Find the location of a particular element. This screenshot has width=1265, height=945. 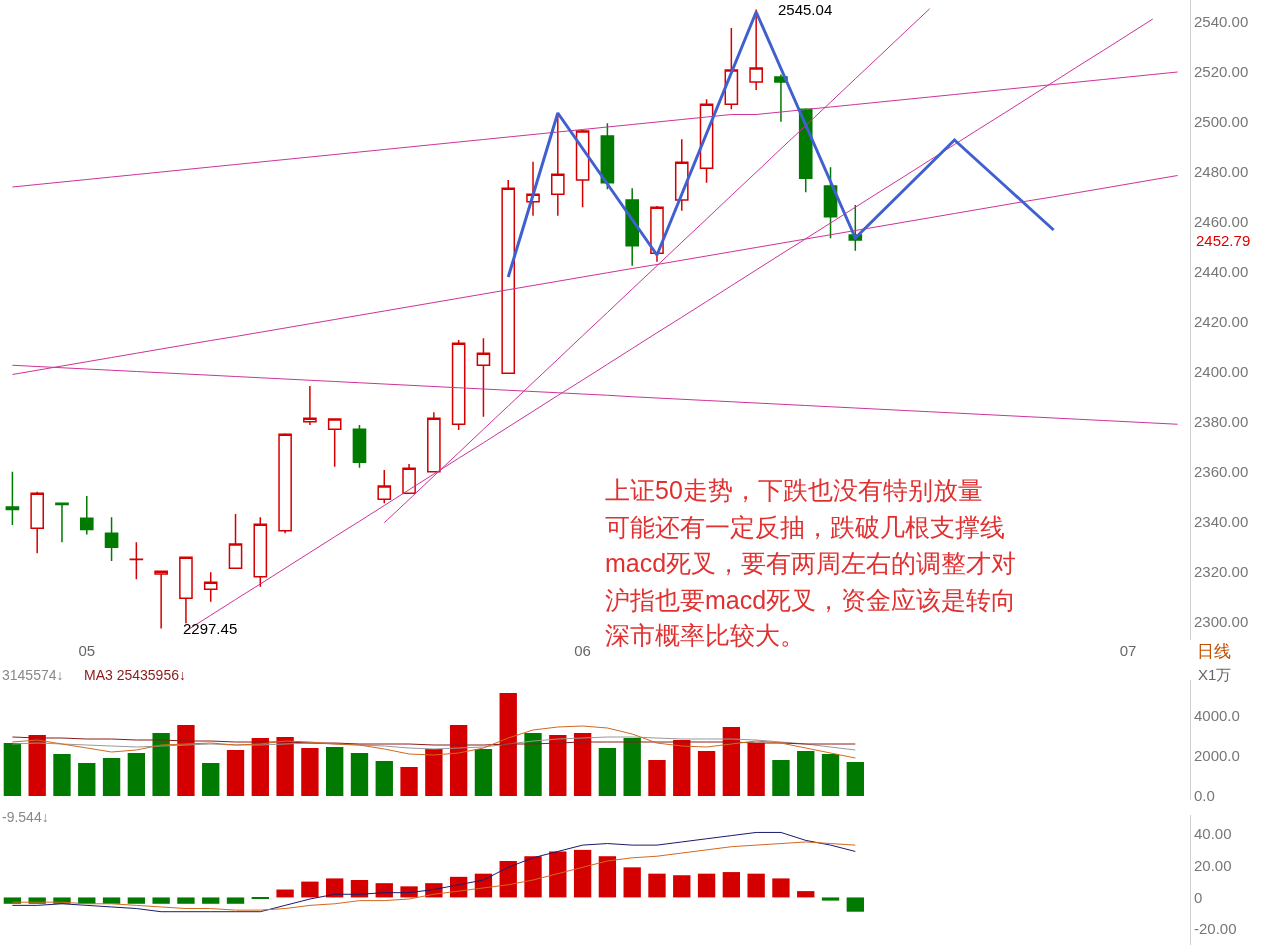

y-tick-label: -20.00 is located at coordinates (1215, 929).